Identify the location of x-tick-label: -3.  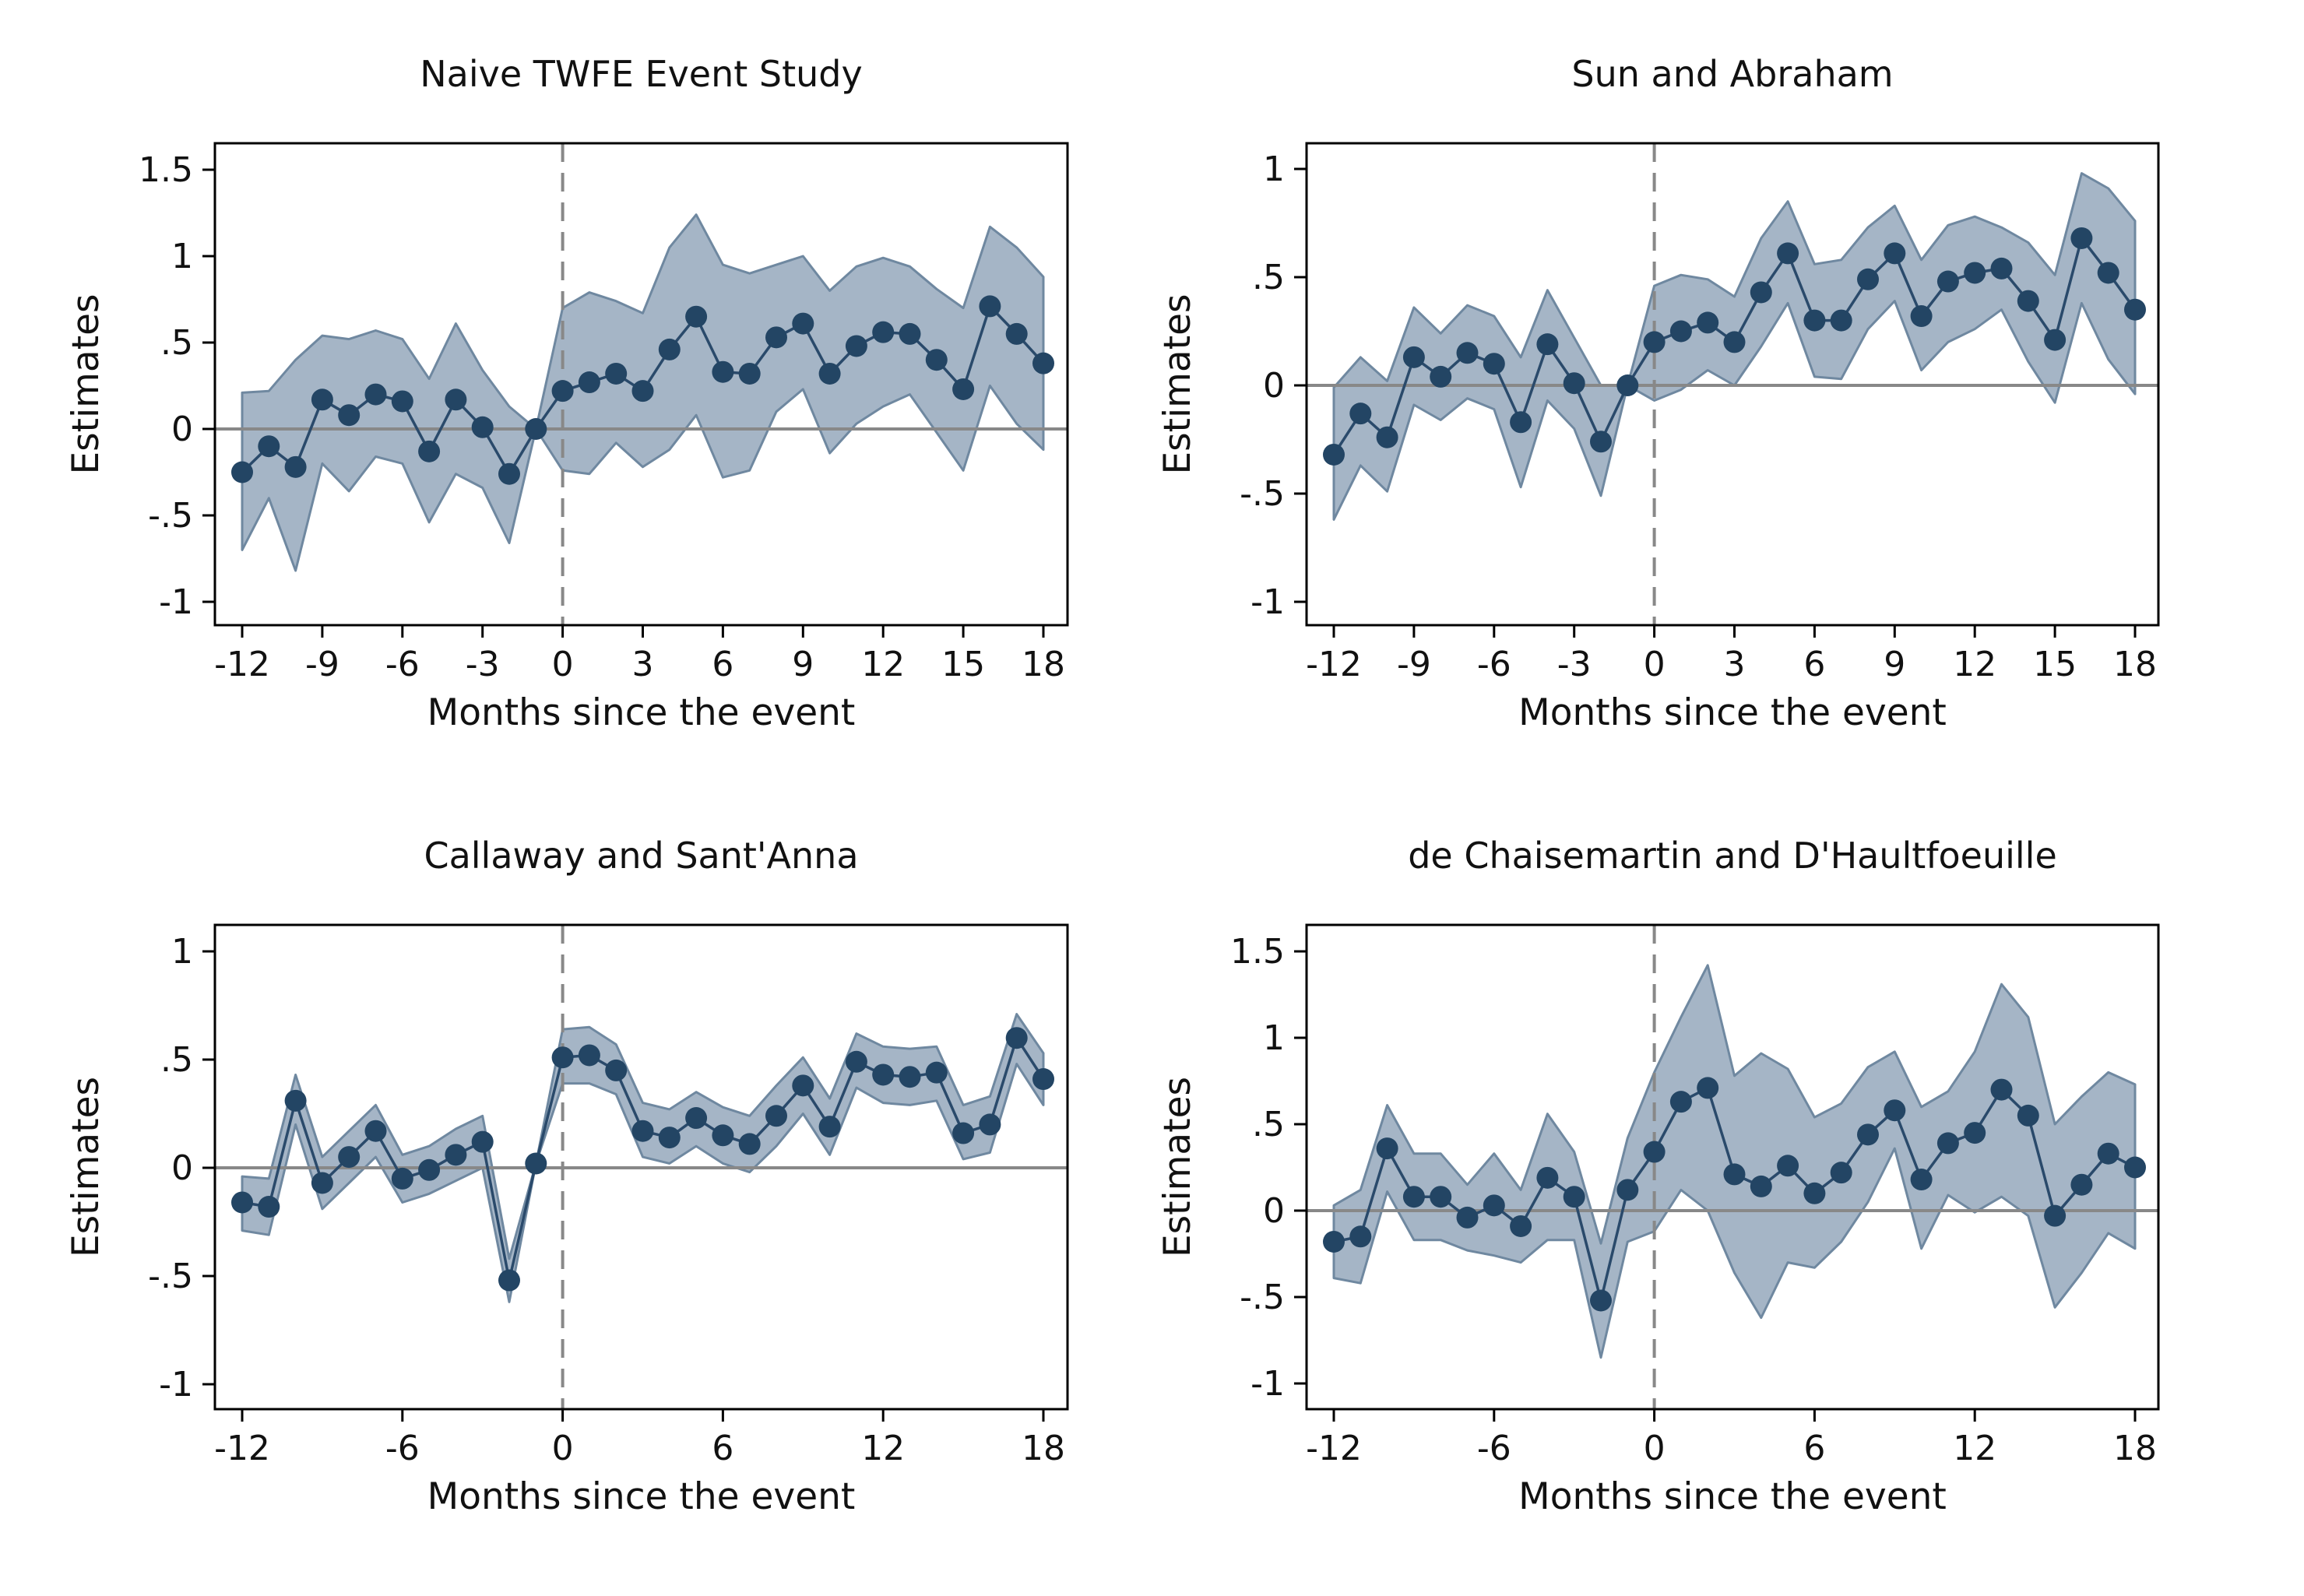
(1574, 664).